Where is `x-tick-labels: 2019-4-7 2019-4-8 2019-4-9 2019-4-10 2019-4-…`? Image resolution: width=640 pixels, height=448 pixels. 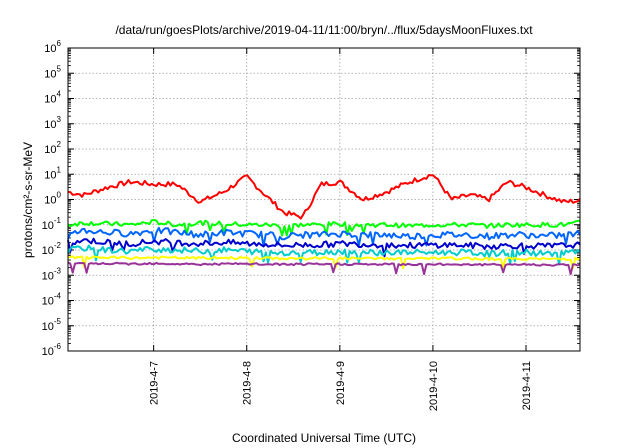 x-tick-labels: 2019-4-7 2019-4-8 2019-4-9 2019-4-10 2019-4-… is located at coordinates (341, 386).